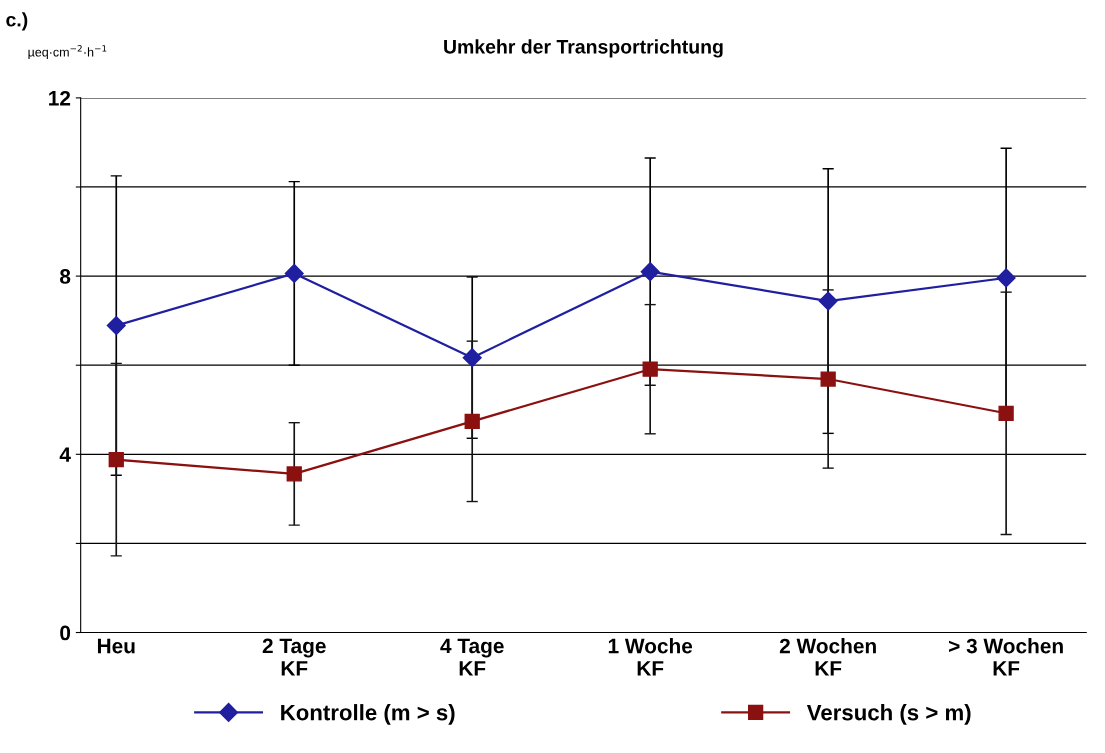 This screenshot has height=753, width=1105. What do you see at coordinates (294, 657) in the screenshot?
I see `x-tick-label: 2 Tage KF` at bounding box center [294, 657].